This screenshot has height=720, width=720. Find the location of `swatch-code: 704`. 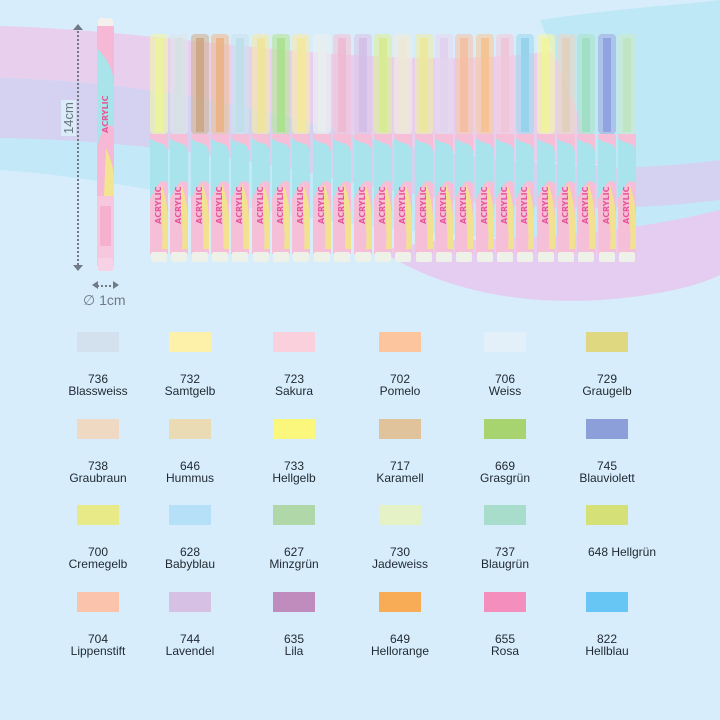

swatch-code: 704 is located at coordinates (98, 639).